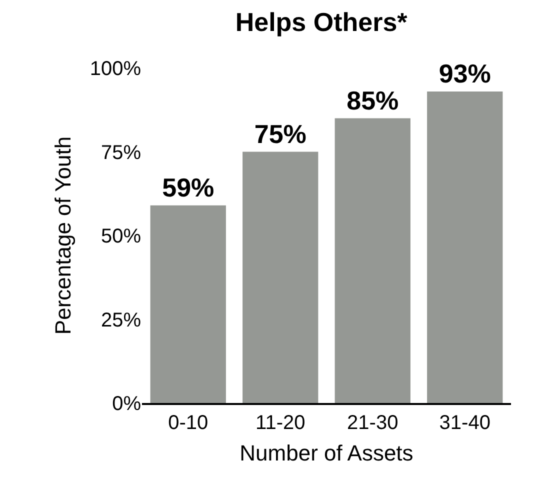  What do you see at coordinates (281, 423) in the screenshot?
I see `x-tick-label: 11-20` at bounding box center [281, 423].